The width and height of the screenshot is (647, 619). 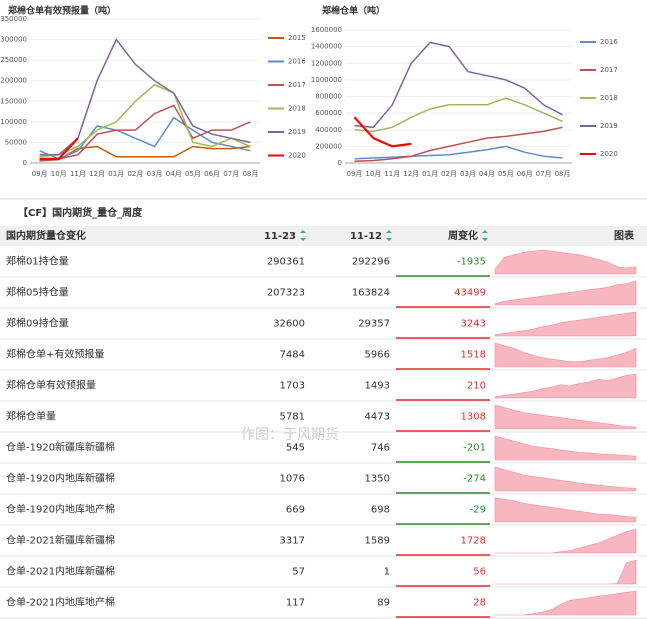 I want to click on y-tick-label: 800000, so click(x=328, y=97).